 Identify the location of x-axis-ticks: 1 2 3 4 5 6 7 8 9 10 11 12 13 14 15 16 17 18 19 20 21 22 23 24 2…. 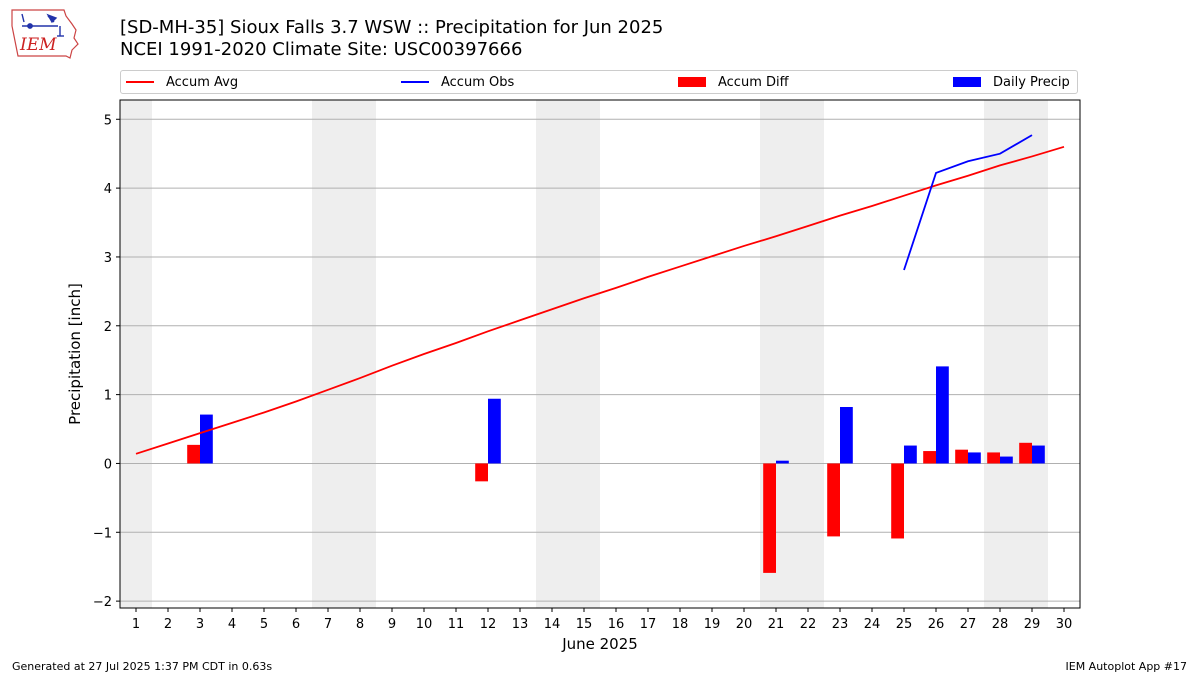
(602, 620).